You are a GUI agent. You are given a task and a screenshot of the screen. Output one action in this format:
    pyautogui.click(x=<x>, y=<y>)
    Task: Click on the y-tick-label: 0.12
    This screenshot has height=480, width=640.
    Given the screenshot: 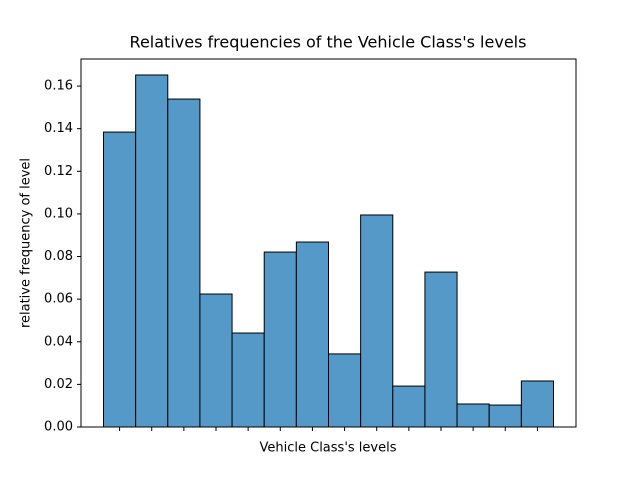 What is the action you would take?
    pyautogui.click(x=58, y=171)
    